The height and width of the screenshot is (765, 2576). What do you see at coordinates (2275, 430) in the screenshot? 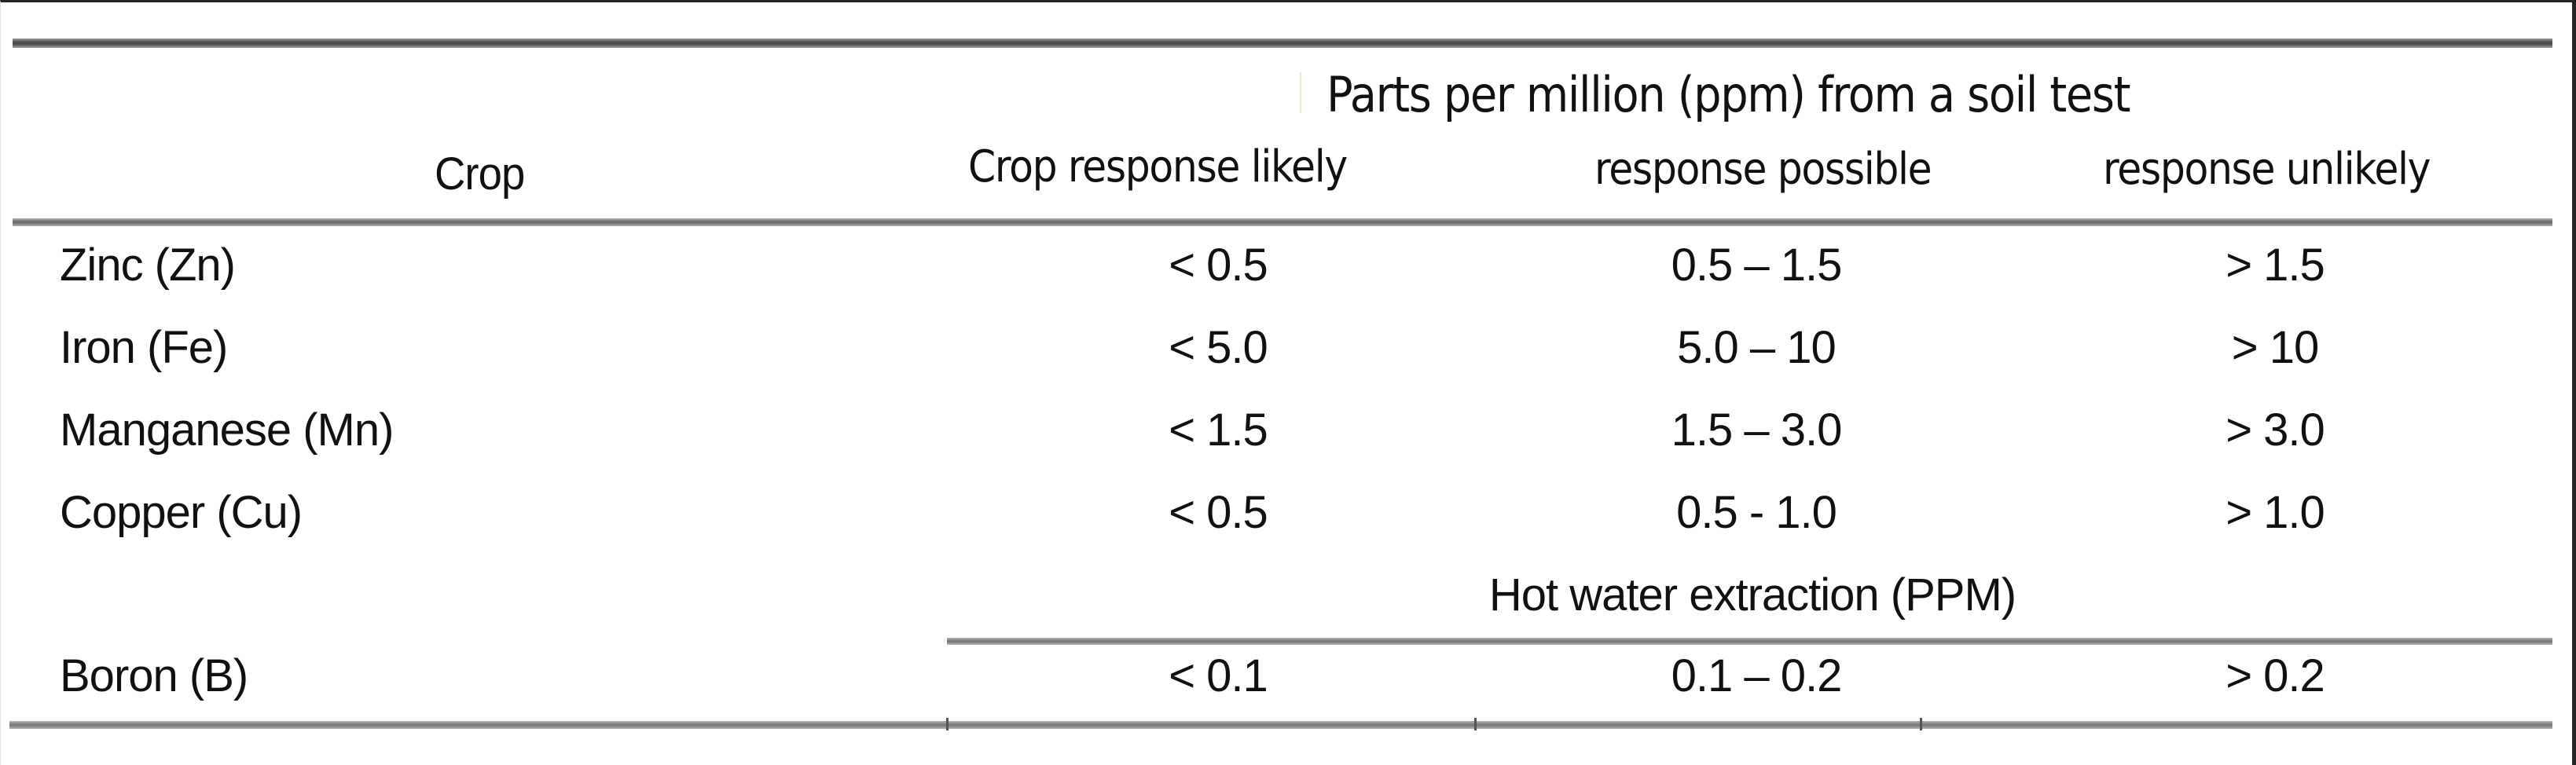
I see `cell-unlikely: > 3.0` at bounding box center [2275, 430].